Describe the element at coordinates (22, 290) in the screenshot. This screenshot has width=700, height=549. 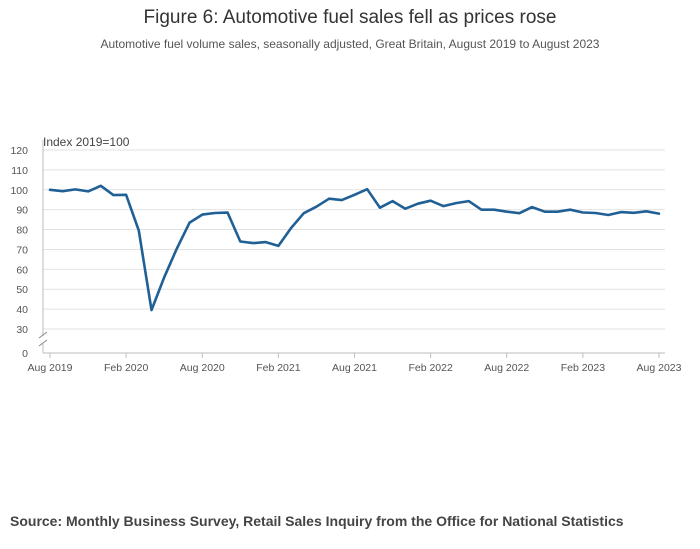
I see `y-tick-label: 50` at that location.